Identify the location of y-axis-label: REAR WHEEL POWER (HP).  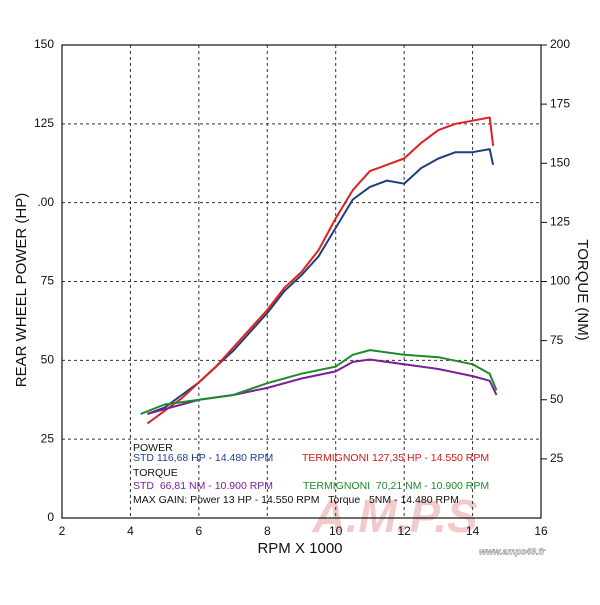
(21, 290).